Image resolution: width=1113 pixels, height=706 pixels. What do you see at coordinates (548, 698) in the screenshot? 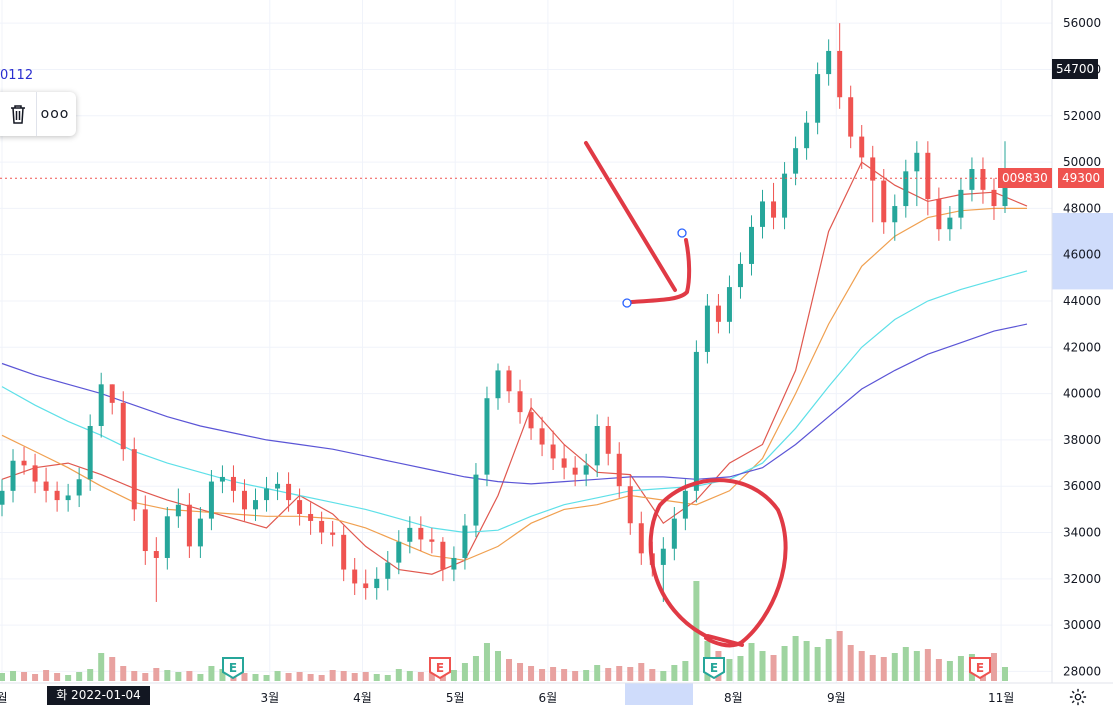
I see `x-tick-label: 6월` at bounding box center [548, 698].